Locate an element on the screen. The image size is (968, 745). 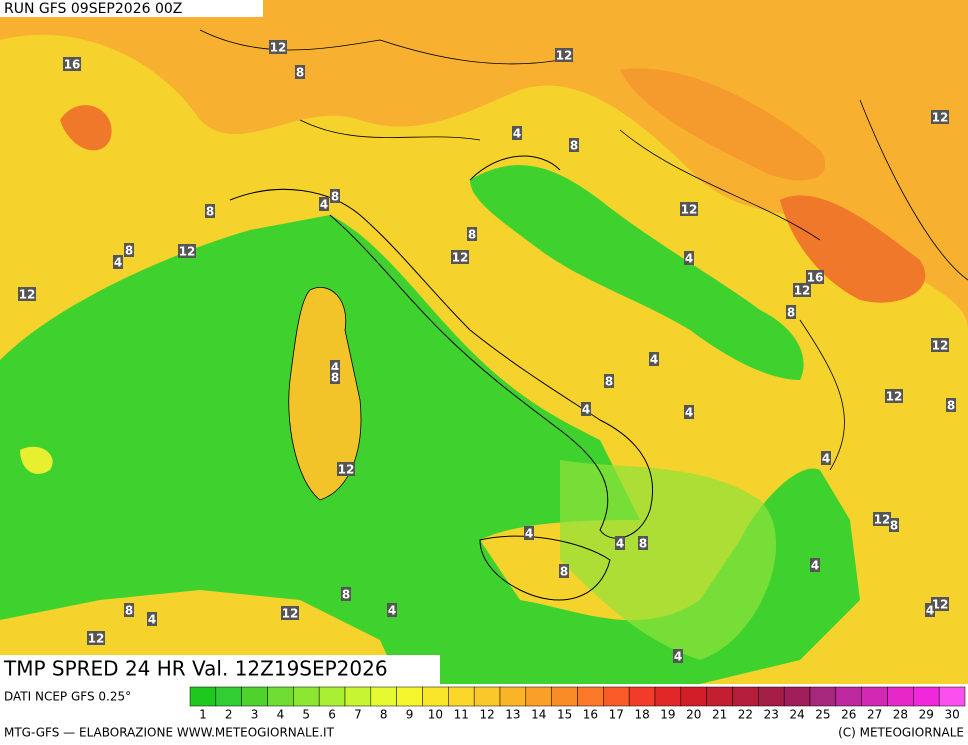
legend-label: 10 is located at coordinates (435, 715).